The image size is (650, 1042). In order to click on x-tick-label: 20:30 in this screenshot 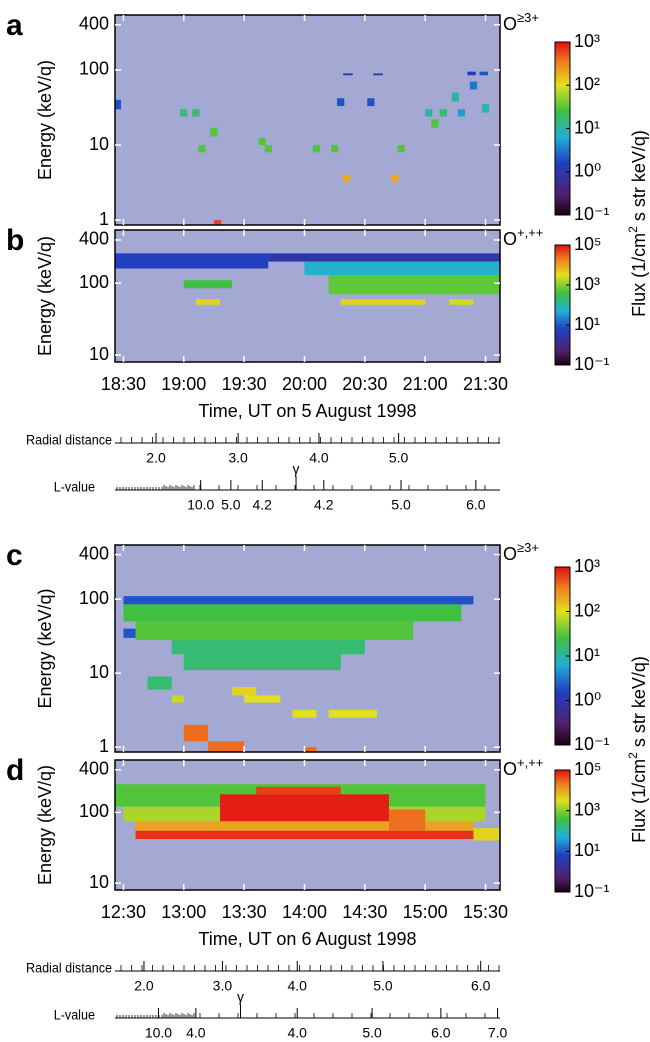, I will do `click(364, 384)`.